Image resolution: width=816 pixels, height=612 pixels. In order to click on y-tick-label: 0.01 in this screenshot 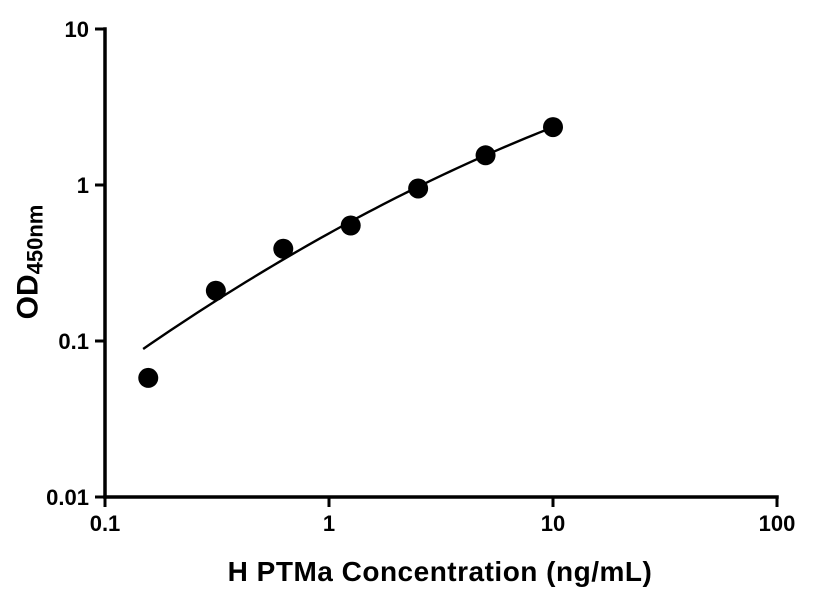, I will do `click(67, 497)`.